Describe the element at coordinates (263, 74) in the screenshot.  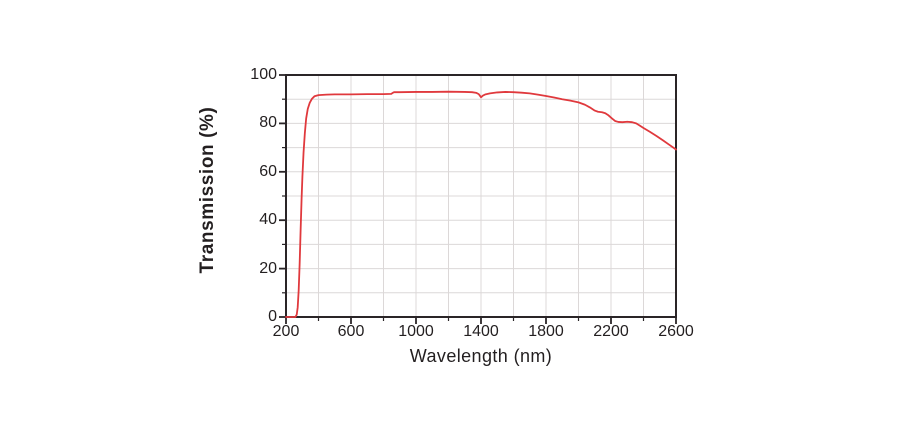
I see `y-tick-label: 100` at that location.